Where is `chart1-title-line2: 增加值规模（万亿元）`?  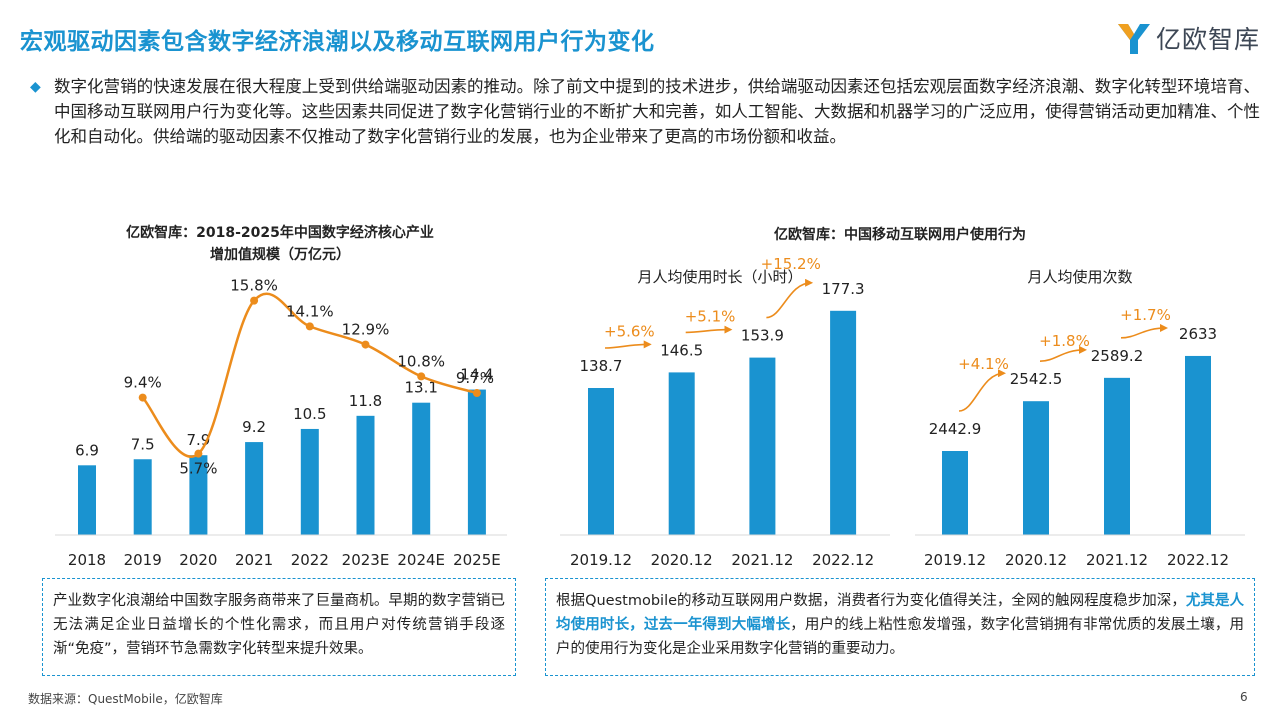
chart1-title-line2: 增加值规模（万亿元） is located at coordinates (280, 255).